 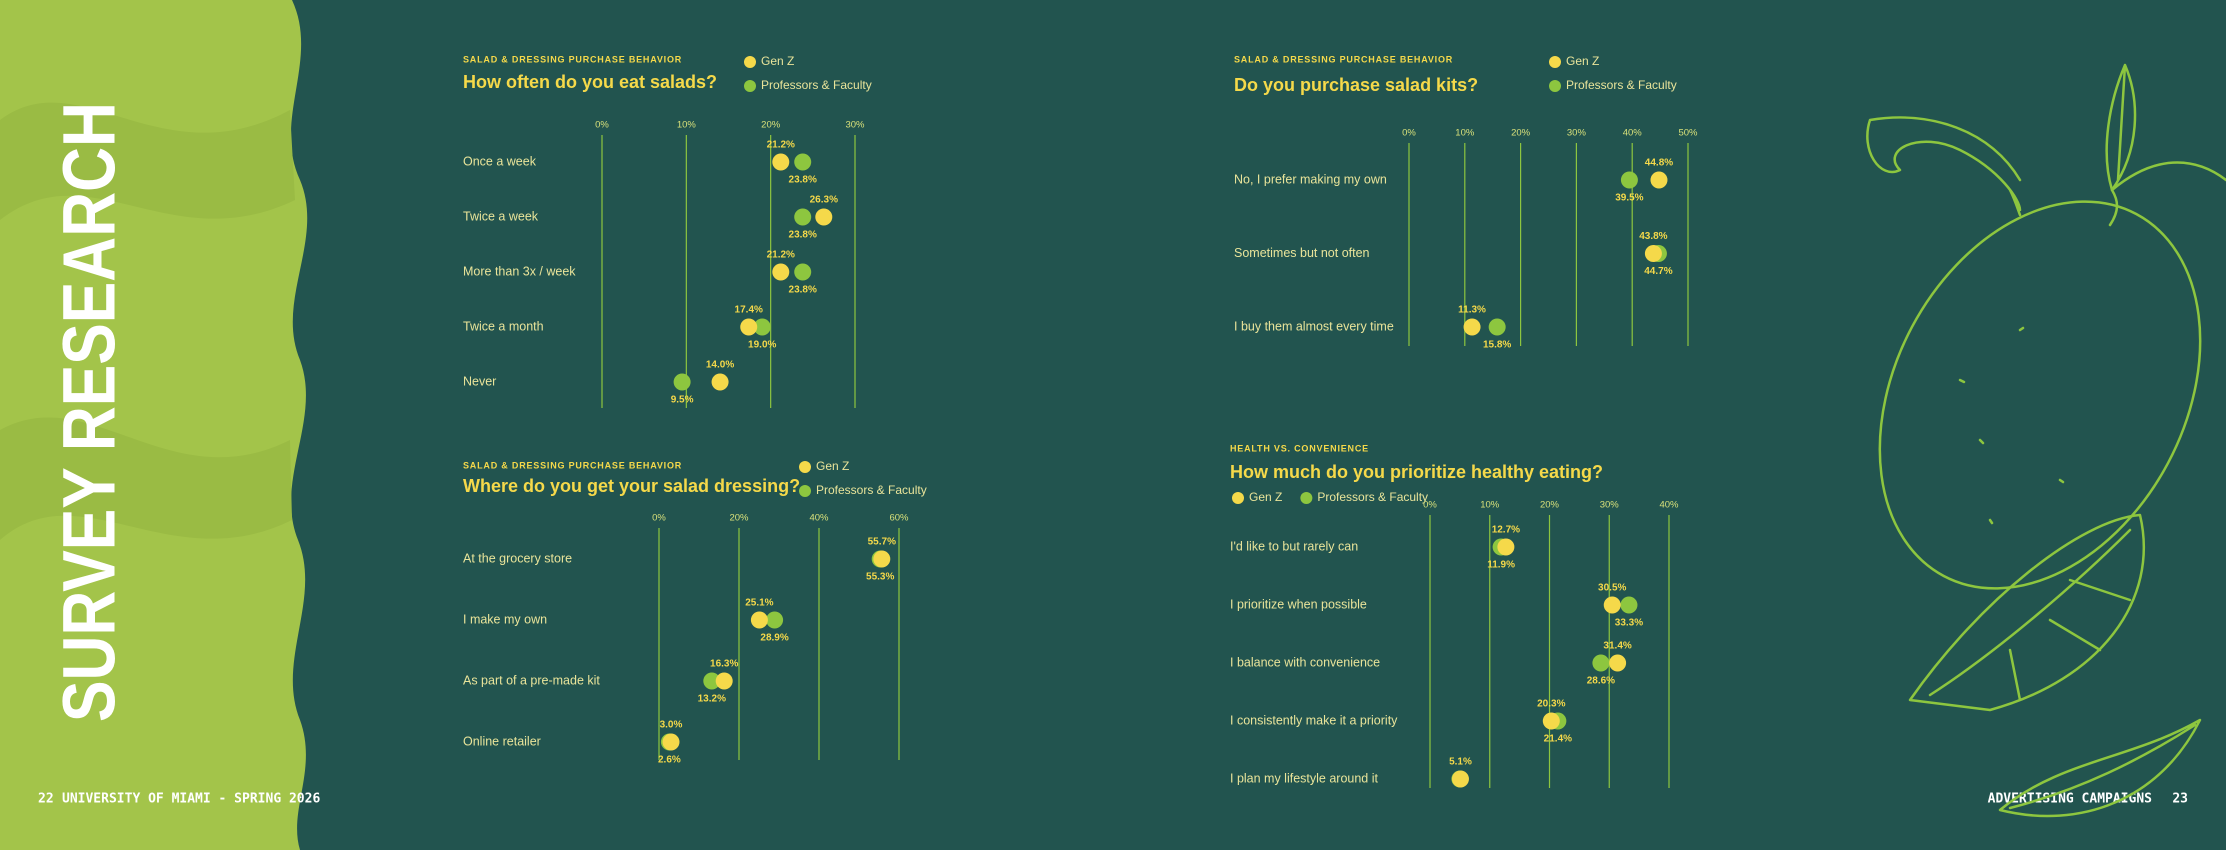 What do you see at coordinates (724, 664) in the screenshot?
I see `value-label: 16.3%` at bounding box center [724, 664].